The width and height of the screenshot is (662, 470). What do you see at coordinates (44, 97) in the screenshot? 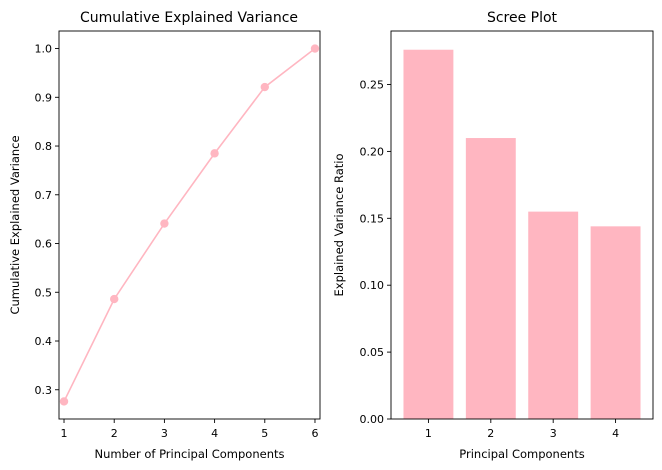
I see `y-tick-label: 0.9` at bounding box center [44, 97].